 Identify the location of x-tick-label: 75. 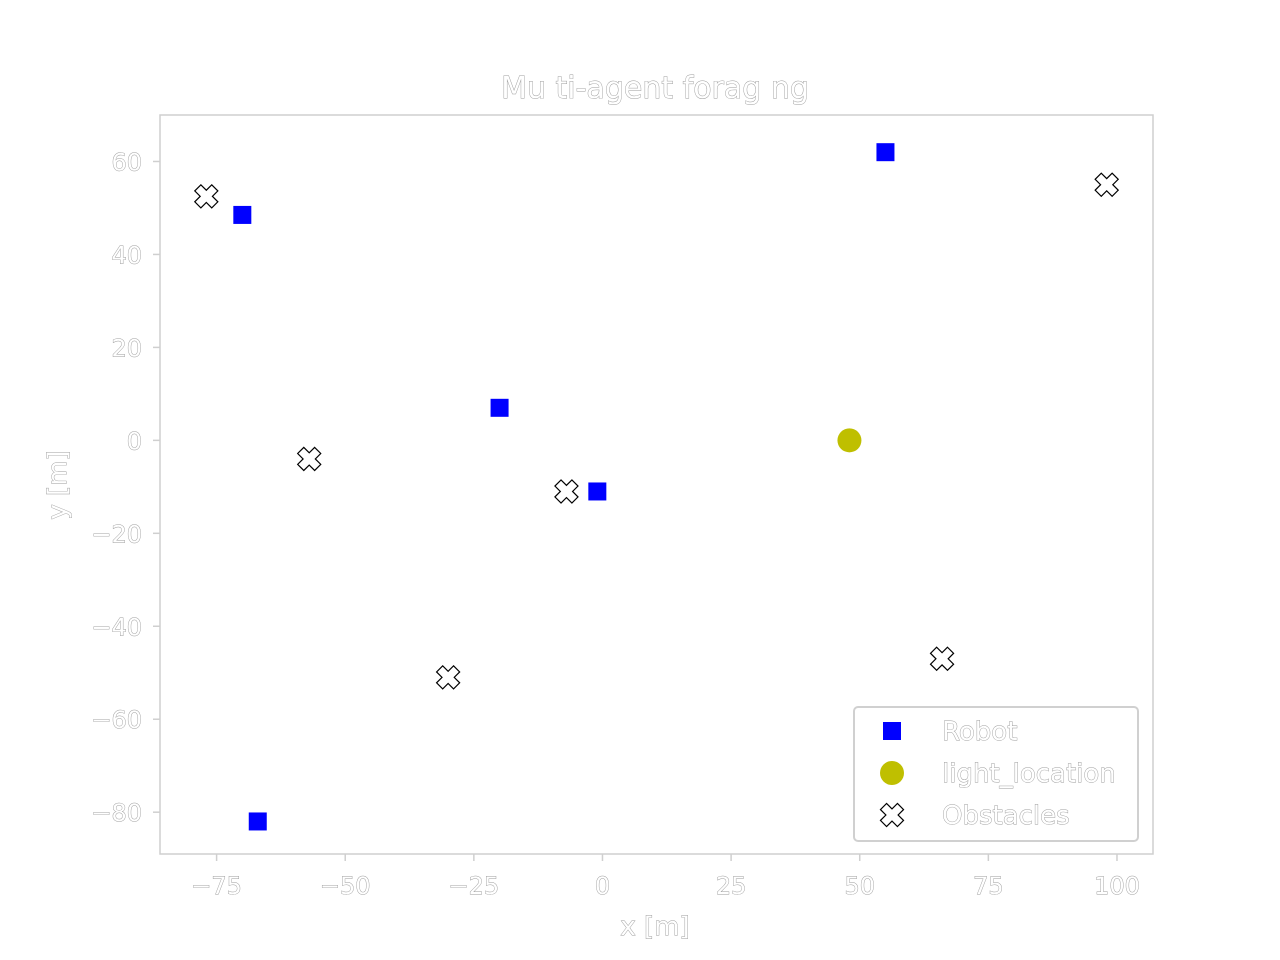
(988, 886).